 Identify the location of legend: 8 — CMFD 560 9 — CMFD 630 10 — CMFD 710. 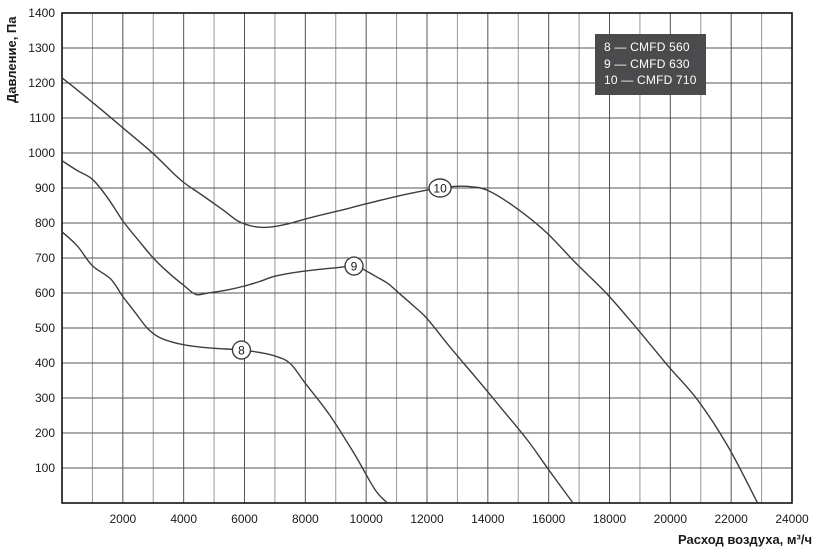
(650, 64).